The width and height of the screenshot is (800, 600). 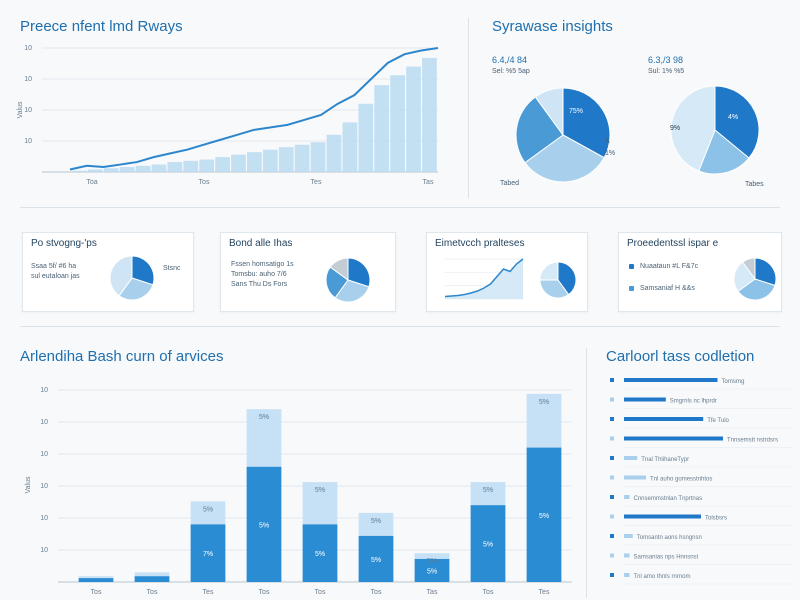 I want to click on top-left-x-tick-0: Toa, so click(x=91, y=182).